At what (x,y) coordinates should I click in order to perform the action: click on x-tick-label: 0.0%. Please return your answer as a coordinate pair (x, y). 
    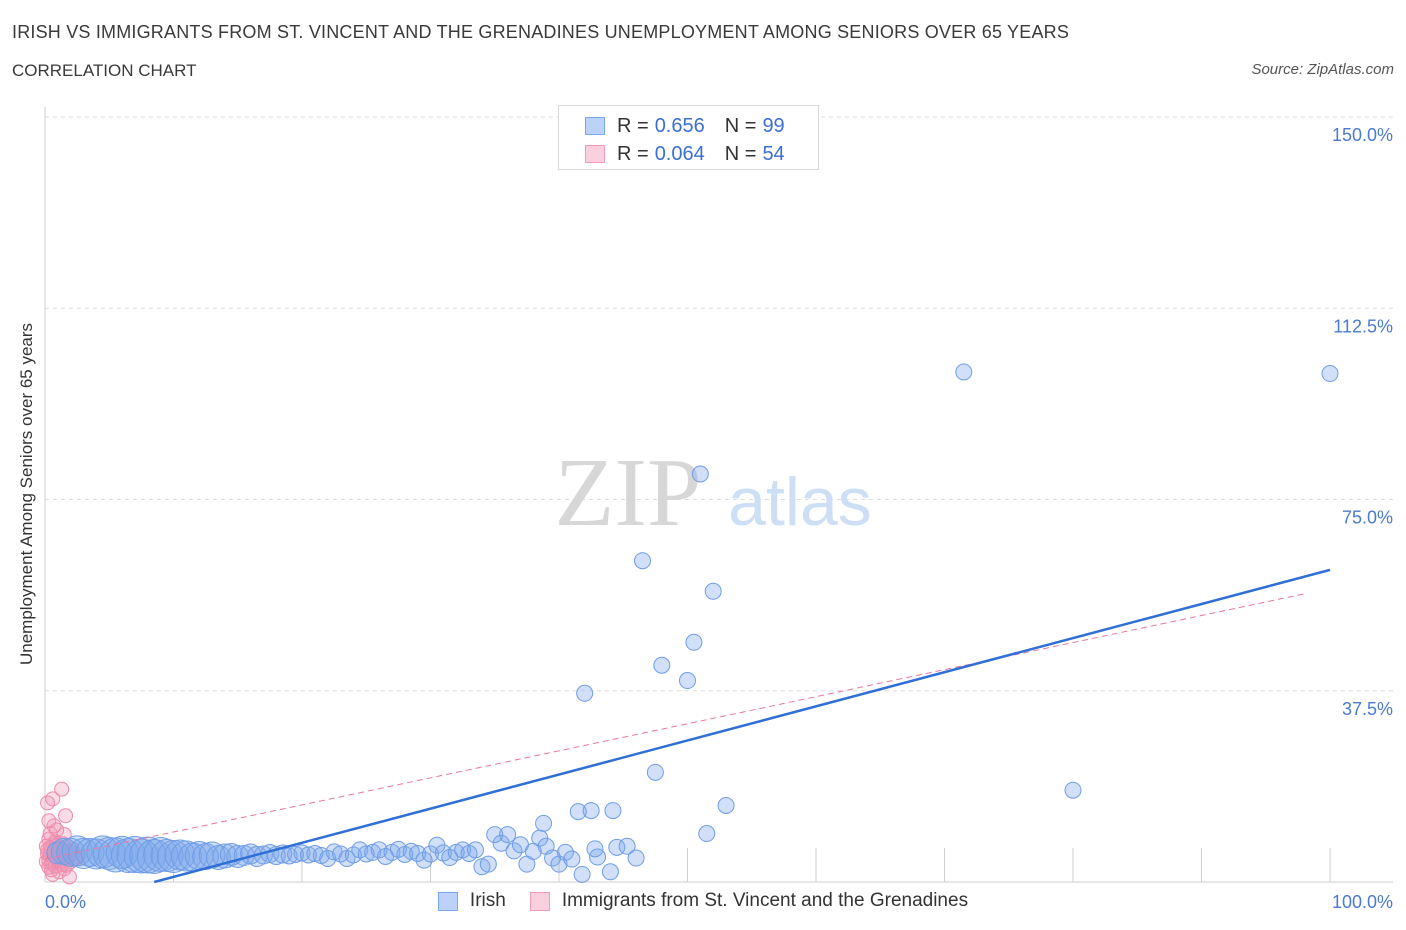
    Looking at the image, I should click on (65, 902).